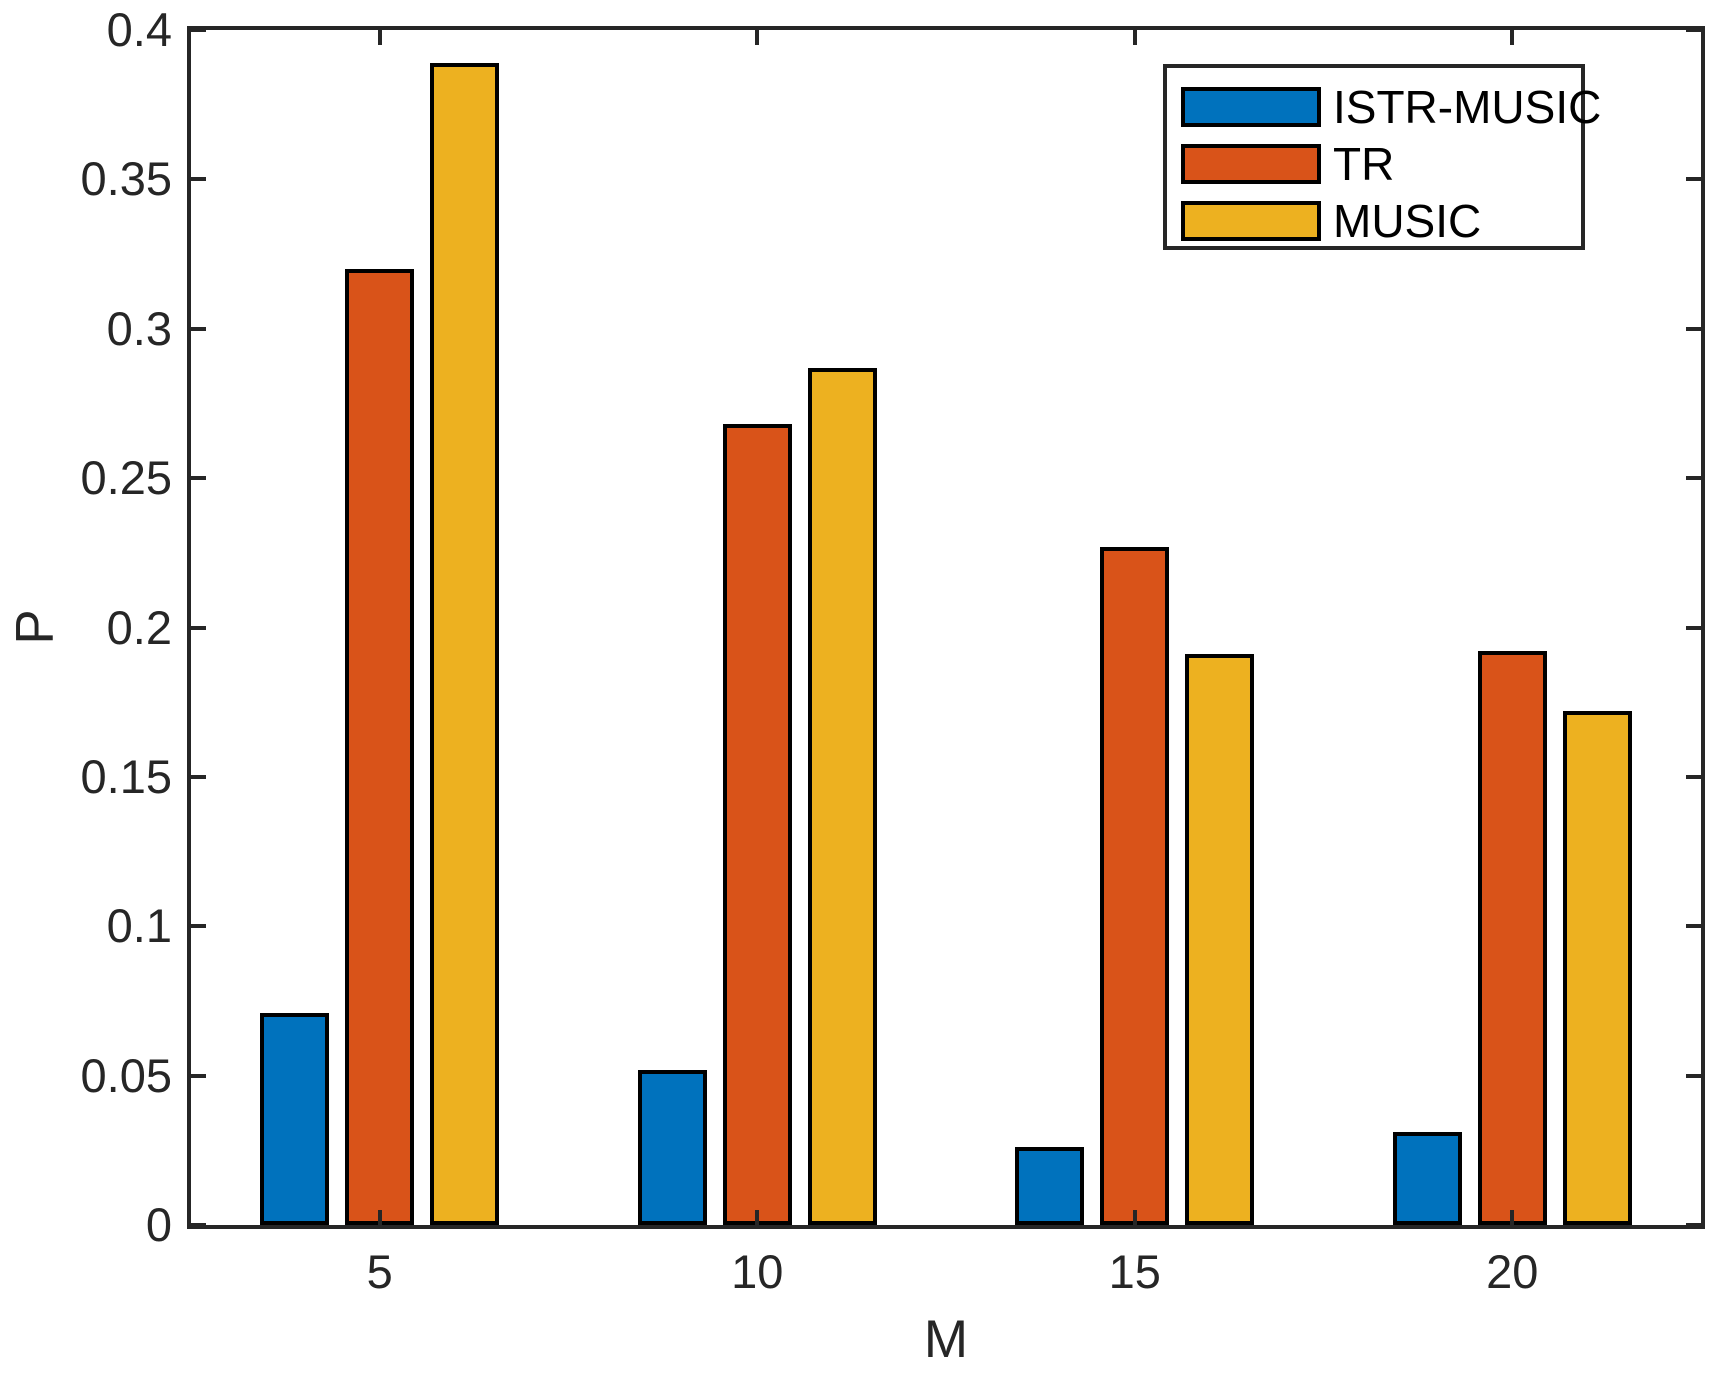  Describe the element at coordinates (379, 1271) in the screenshot. I see `x-tick-label-5: 5` at that location.